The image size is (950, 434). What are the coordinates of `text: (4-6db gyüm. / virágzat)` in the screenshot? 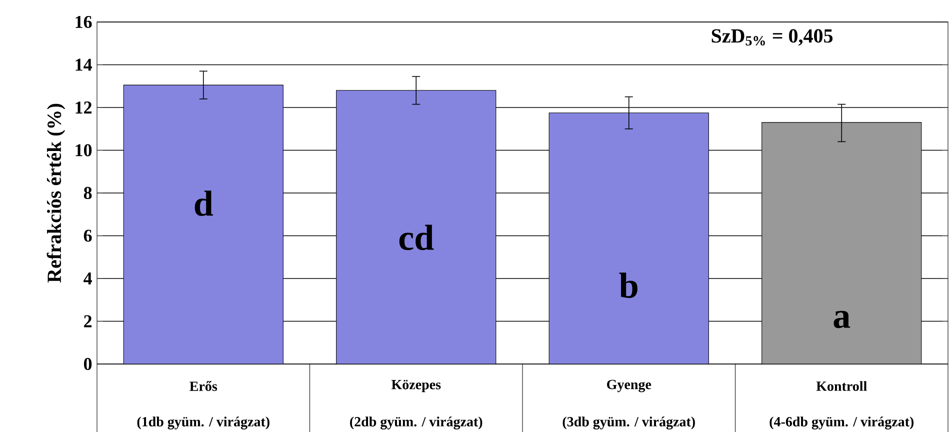 It's located at (842, 423).